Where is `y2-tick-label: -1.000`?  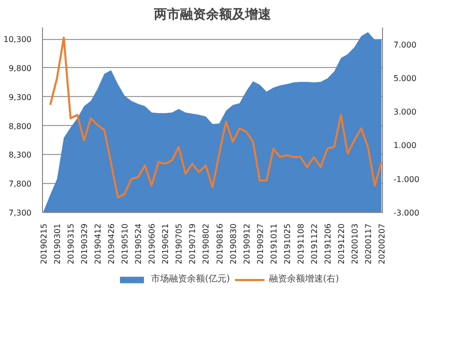 y2-tick-label: -1.000 is located at coordinates (407, 179).